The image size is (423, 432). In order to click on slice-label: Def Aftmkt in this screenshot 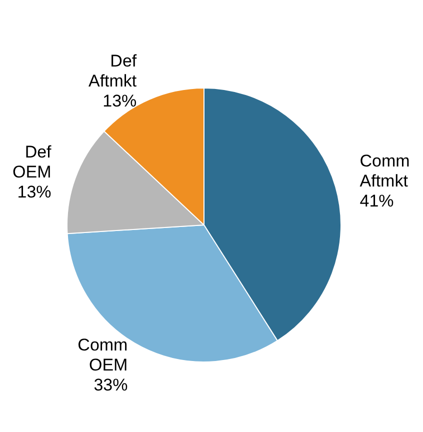, I will do `click(112, 70)`.